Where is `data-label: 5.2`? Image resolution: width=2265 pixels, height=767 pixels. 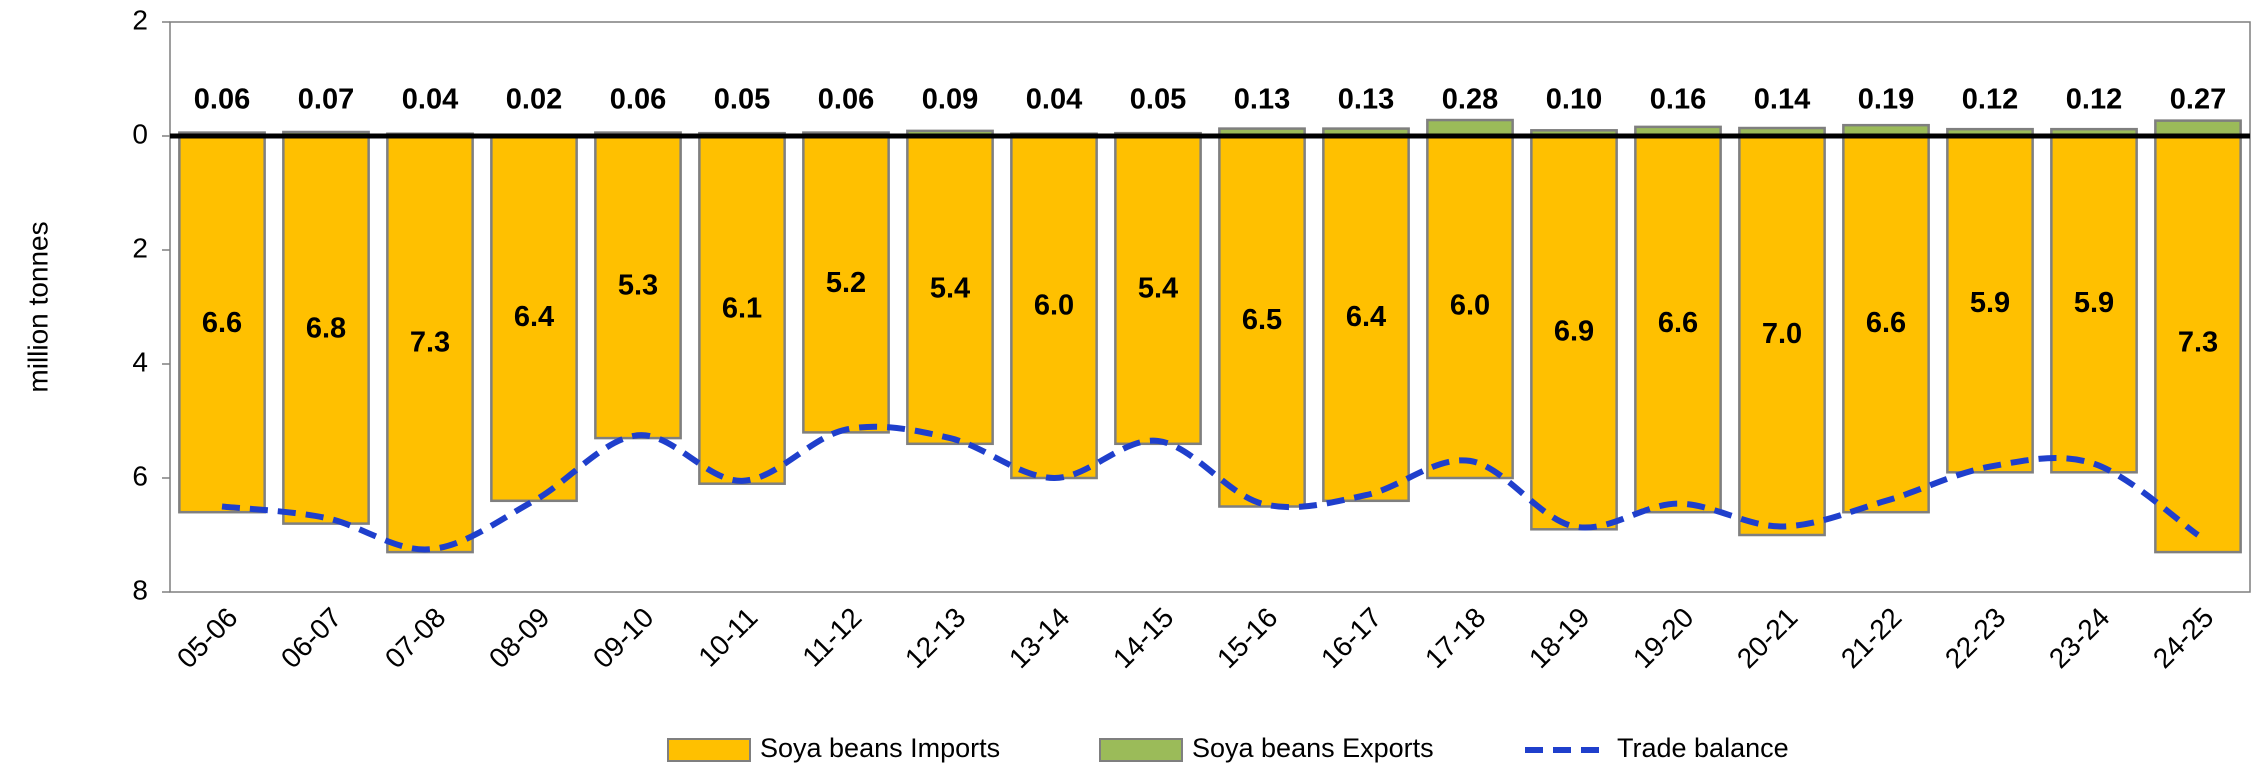
data-label: 5.2 is located at coordinates (846, 283).